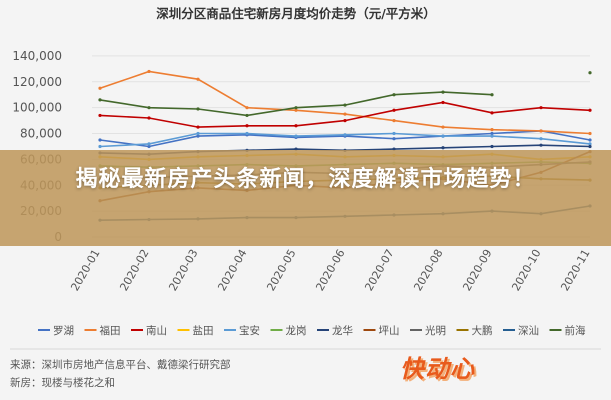 The image size is (611, 400). Describe the element at coordinates (389, 330) in the screenshot. I see `legend-label: 坪山` at that location.